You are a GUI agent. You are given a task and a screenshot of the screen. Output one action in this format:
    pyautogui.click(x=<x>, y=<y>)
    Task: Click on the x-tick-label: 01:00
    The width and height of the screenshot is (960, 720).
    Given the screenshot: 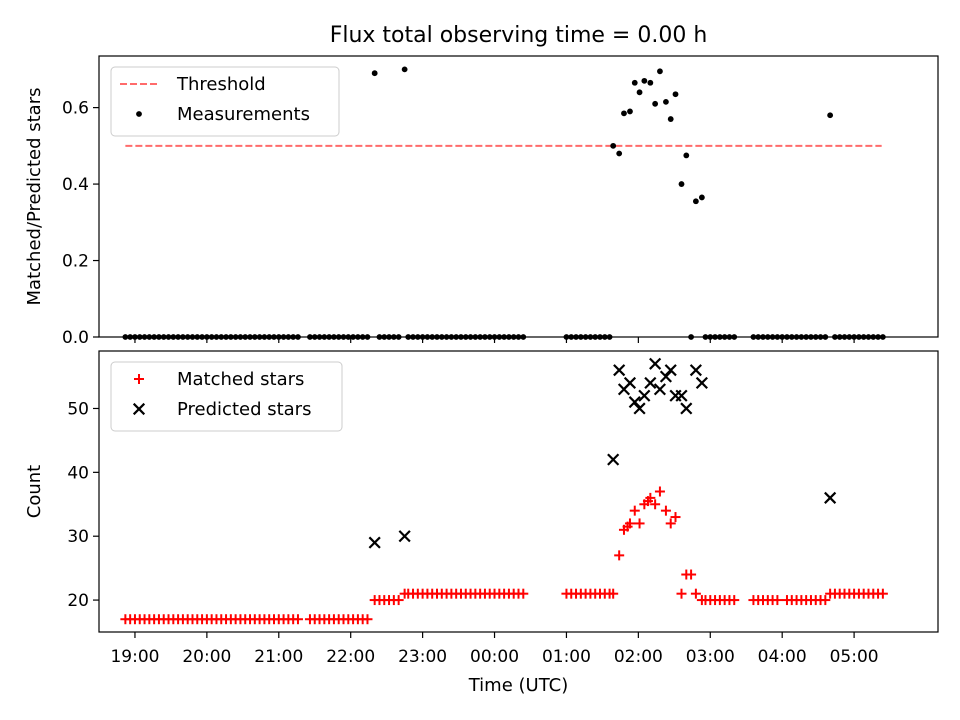 What is the action you would take?
    pyautogui.click(x=566, y=657)
    